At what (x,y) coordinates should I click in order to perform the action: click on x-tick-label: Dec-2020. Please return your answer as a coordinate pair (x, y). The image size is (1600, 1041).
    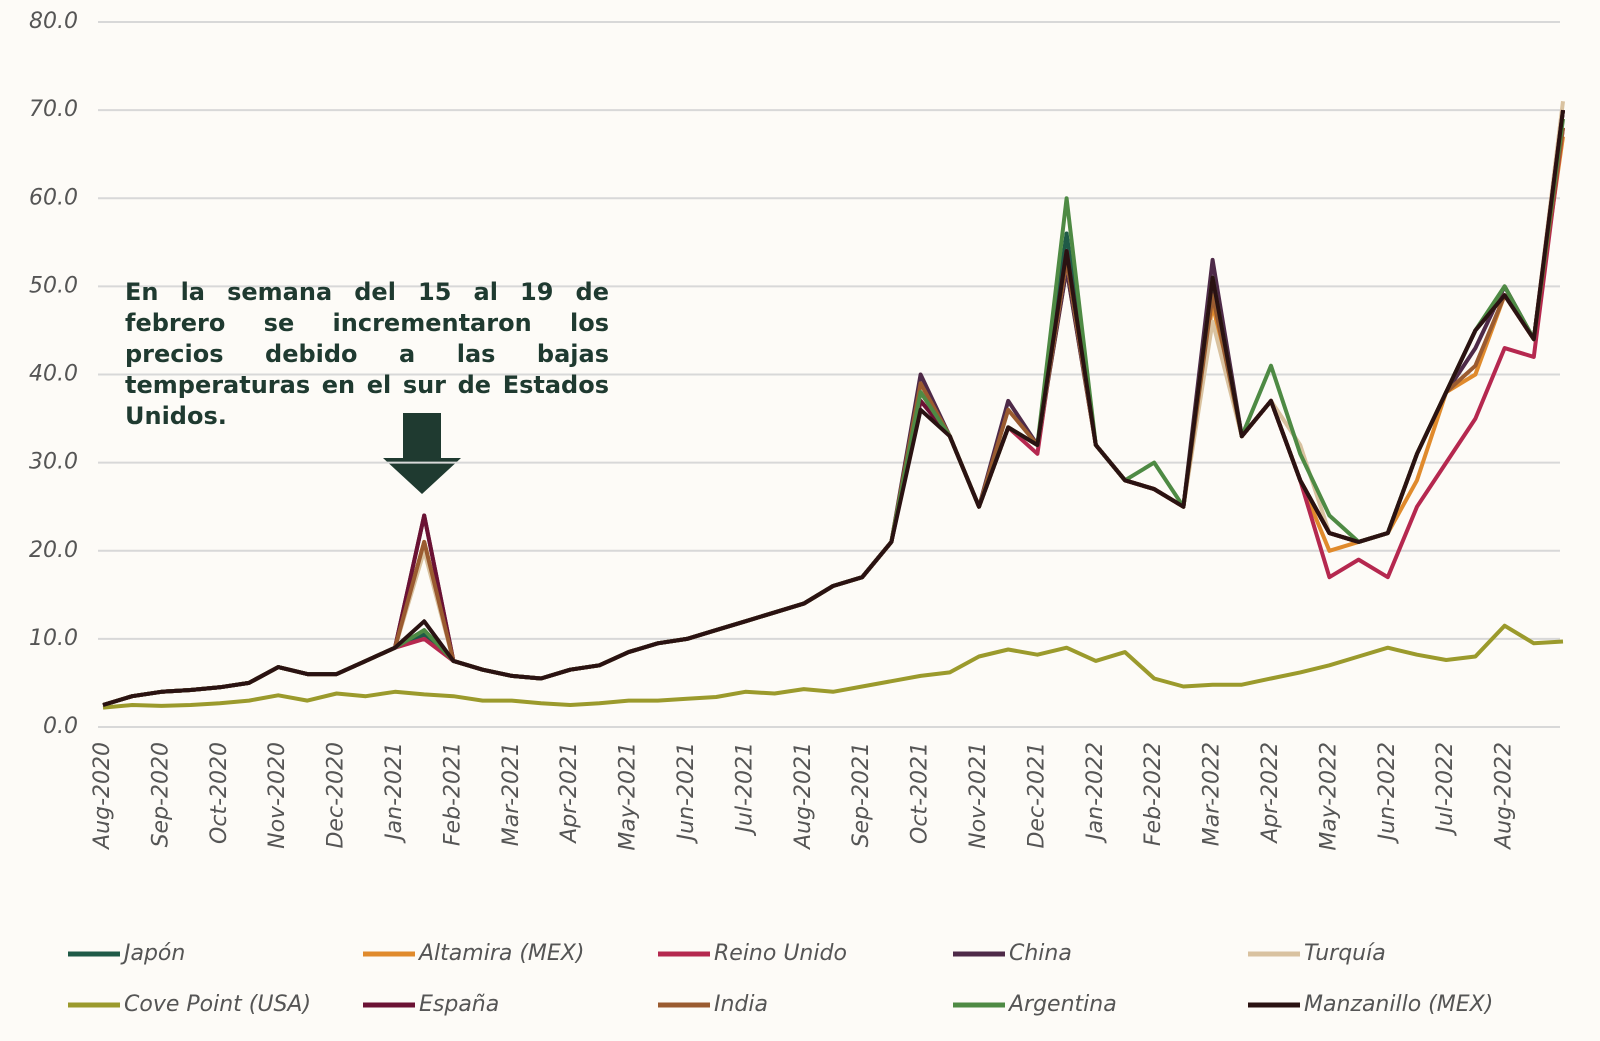
    Looking at the image, I should click on (336, 795).